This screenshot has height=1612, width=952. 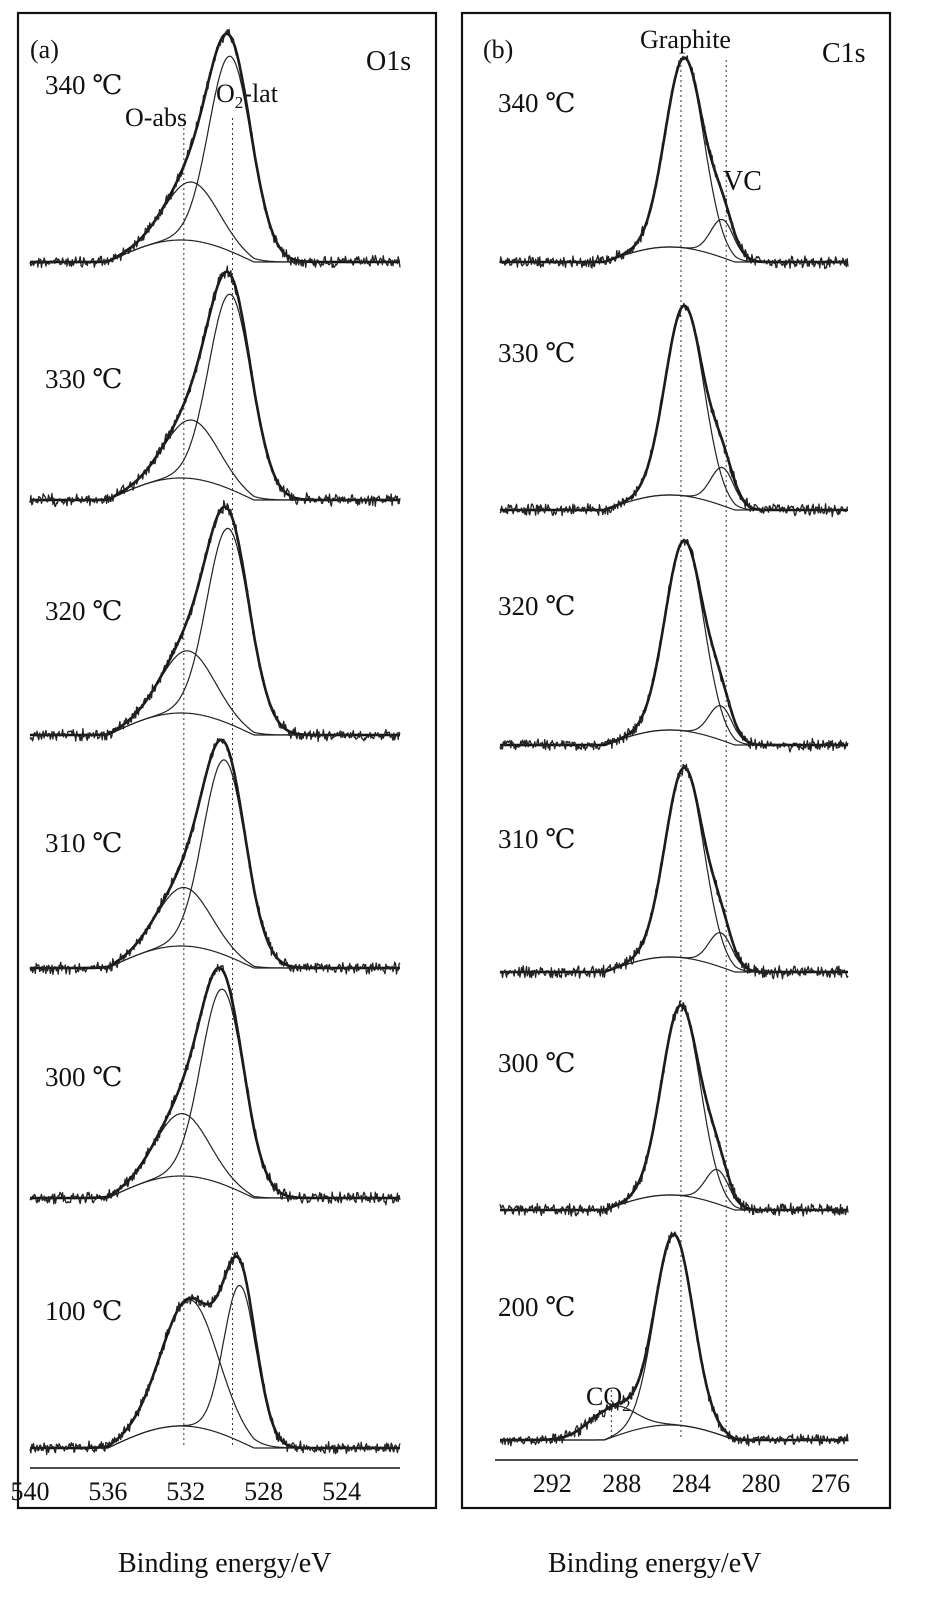 What do you see at coordinates (674, 1423) in the screenshot?
I see `component-co2` at bounding box center [674, 1423].